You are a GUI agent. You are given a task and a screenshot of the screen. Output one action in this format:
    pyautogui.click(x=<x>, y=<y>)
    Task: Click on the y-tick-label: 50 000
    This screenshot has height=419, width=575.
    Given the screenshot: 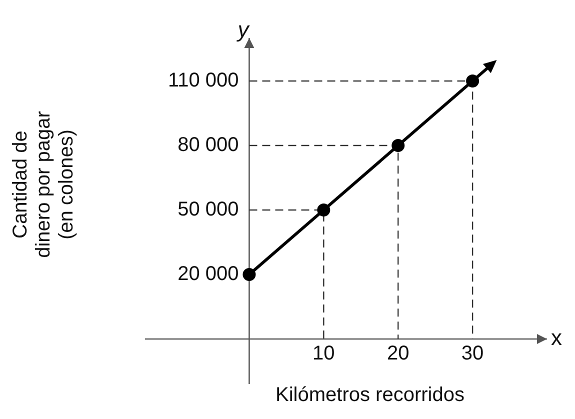 What is the action you would take?
    pyautogui.click(x=208, y=209)
    